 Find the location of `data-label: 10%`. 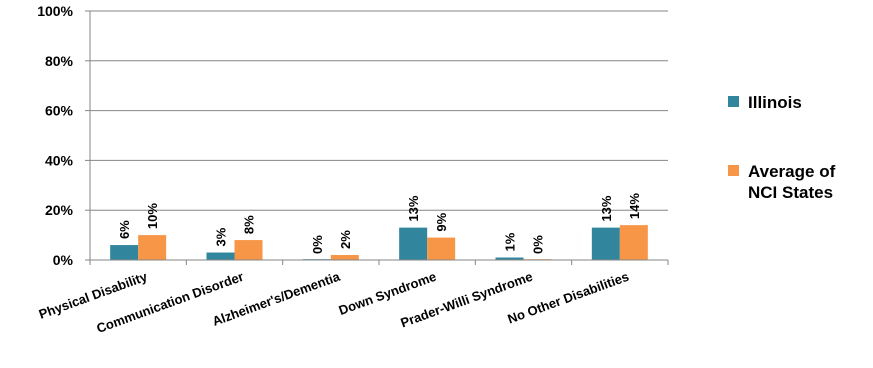

data-label: 10% is located at coordinates (152, 216).